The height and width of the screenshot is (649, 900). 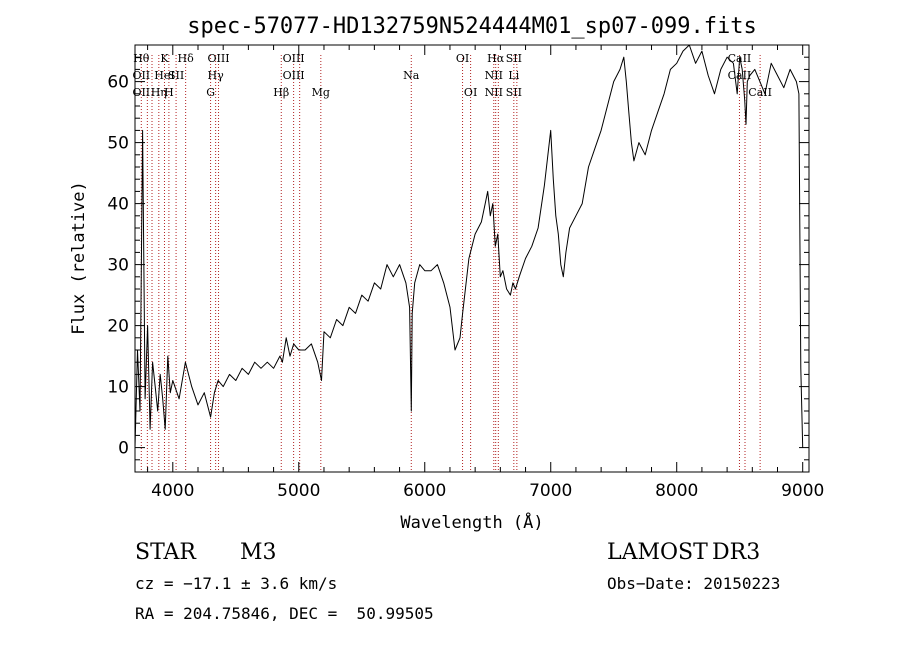 What do you see at coordinates (281, 92) in the screenshot?
I see `line-label: Hβ` at bounding box center [281, 92].